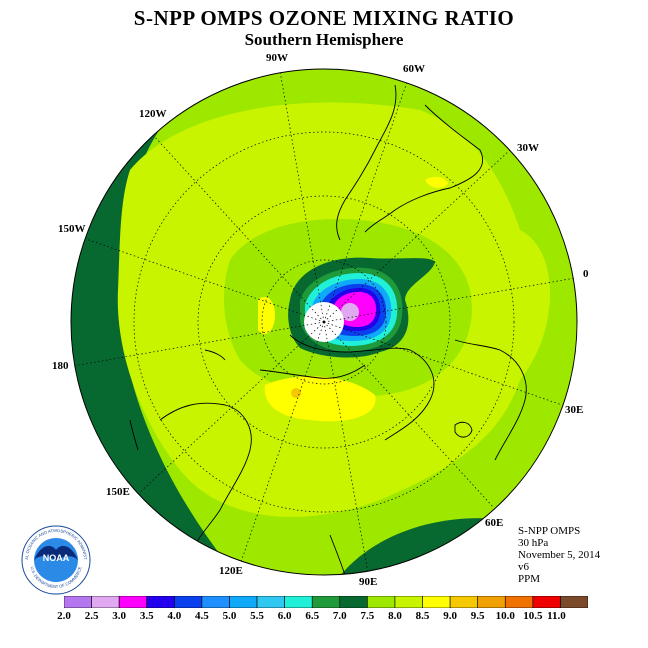  I want to click on colorbar-tick-label: 4.0, so click(174, 616).